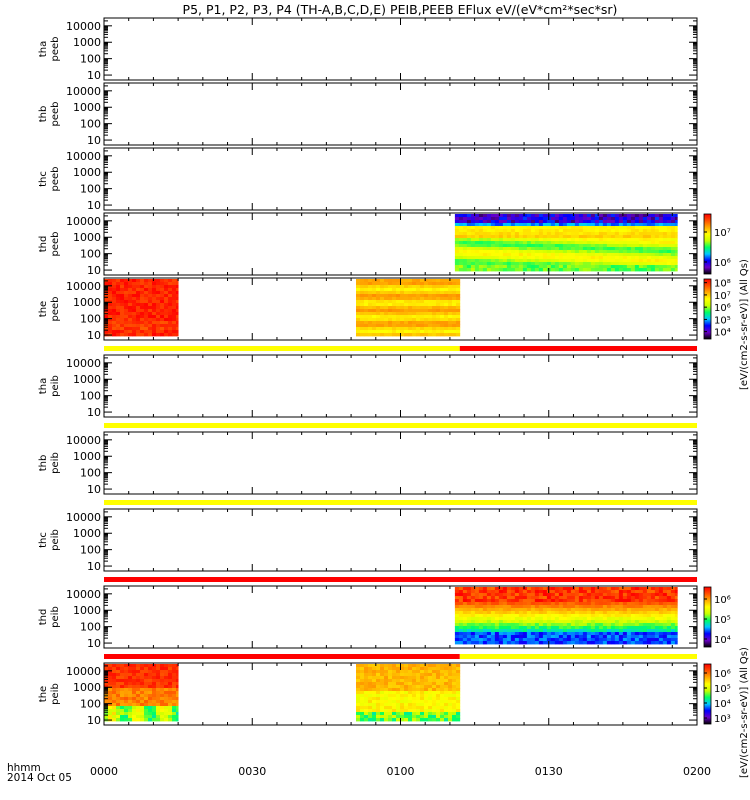 The width and height of the screenshot is (750, 800). I want to click on y-tick-label: 10, so click(94, 412).